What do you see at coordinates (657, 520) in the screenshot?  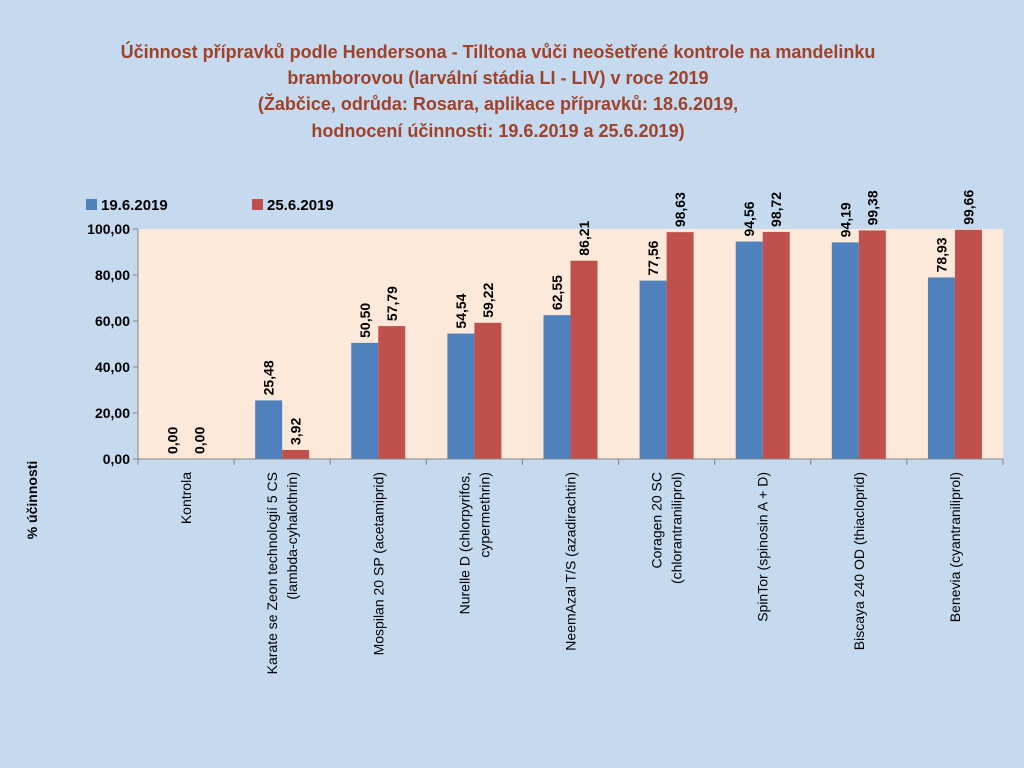 I see `x-category-label: Coragen 20 SC` at bounding box center [657, 520].